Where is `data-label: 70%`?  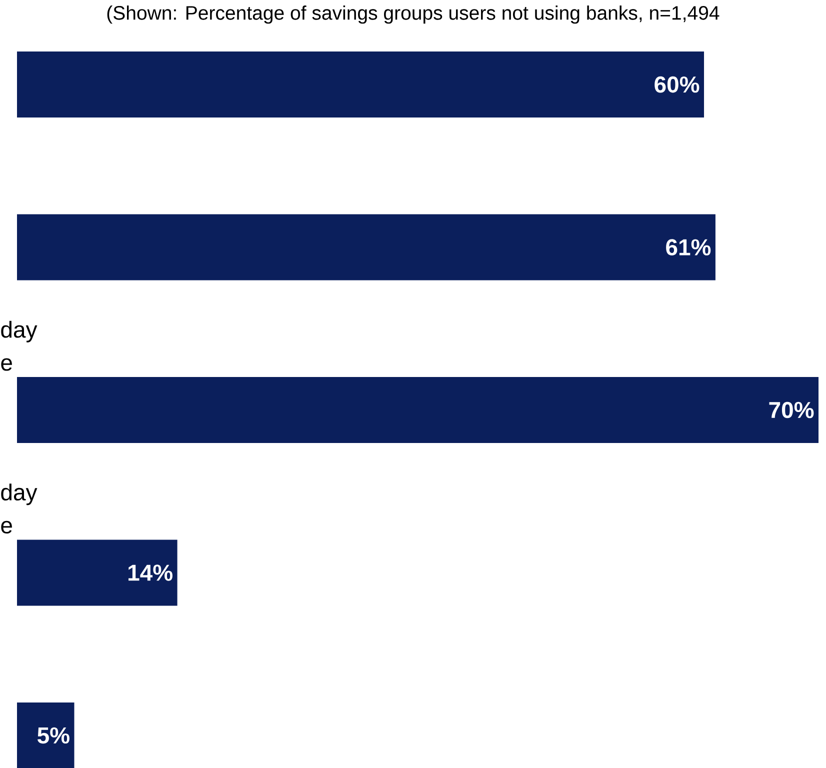
data-label: 70% is located at coordinates (791, 410).